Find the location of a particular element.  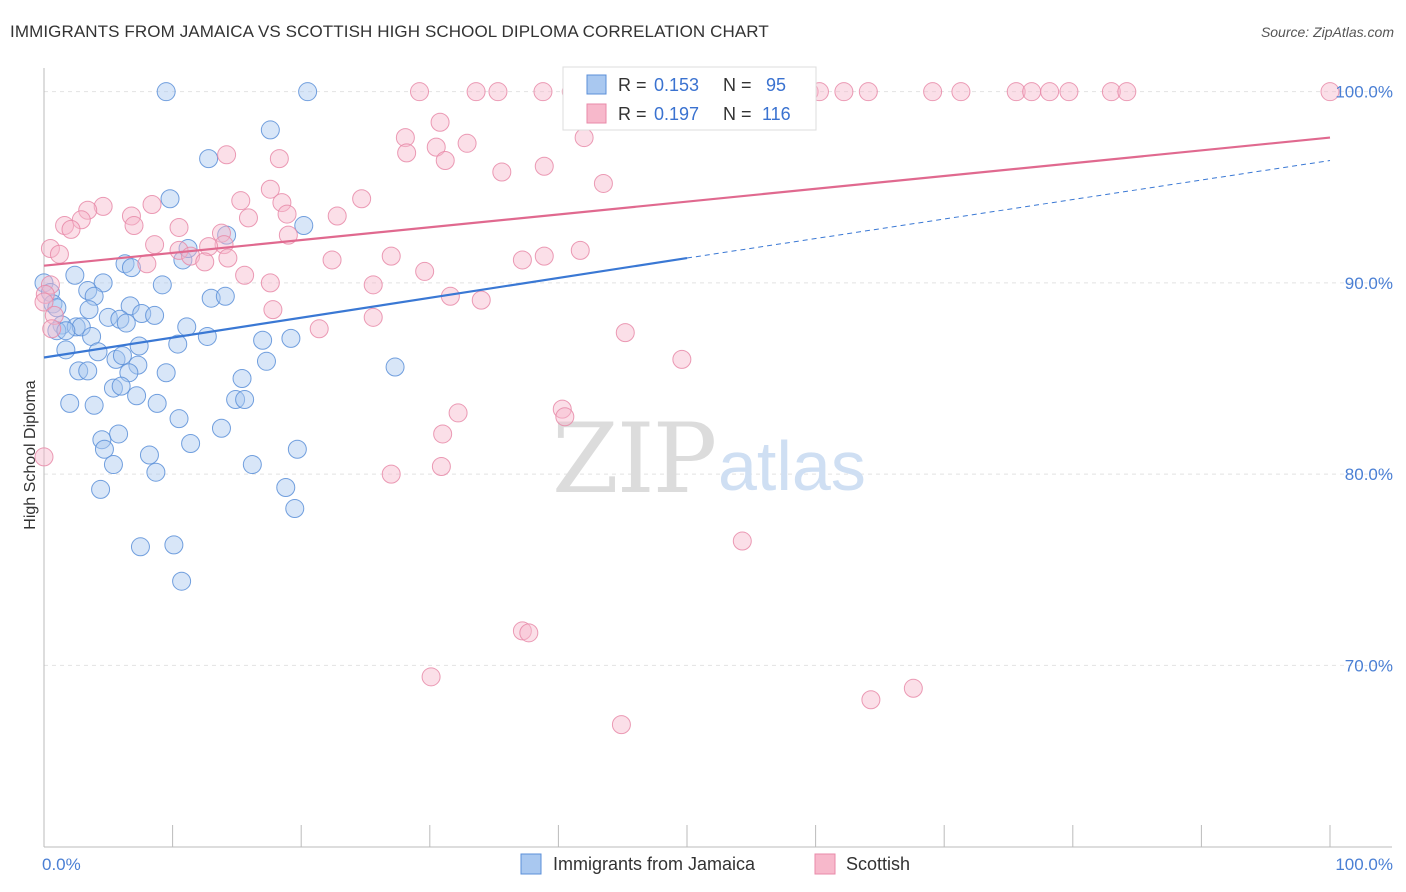

trend-line-jamaica is located at coordinates (365, 307).